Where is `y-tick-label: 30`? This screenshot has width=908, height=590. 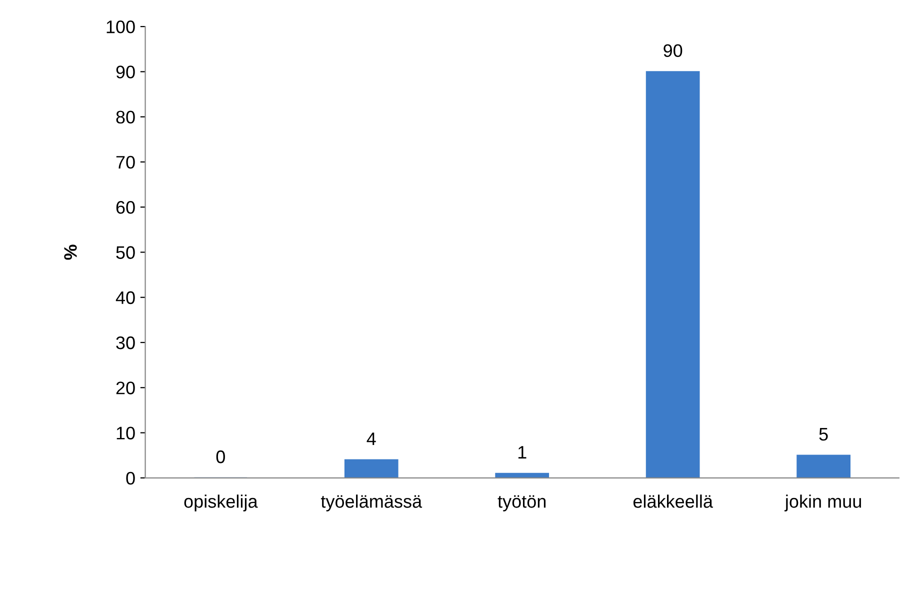 y-tick-label: 30 is located at coordinates (125, 343).